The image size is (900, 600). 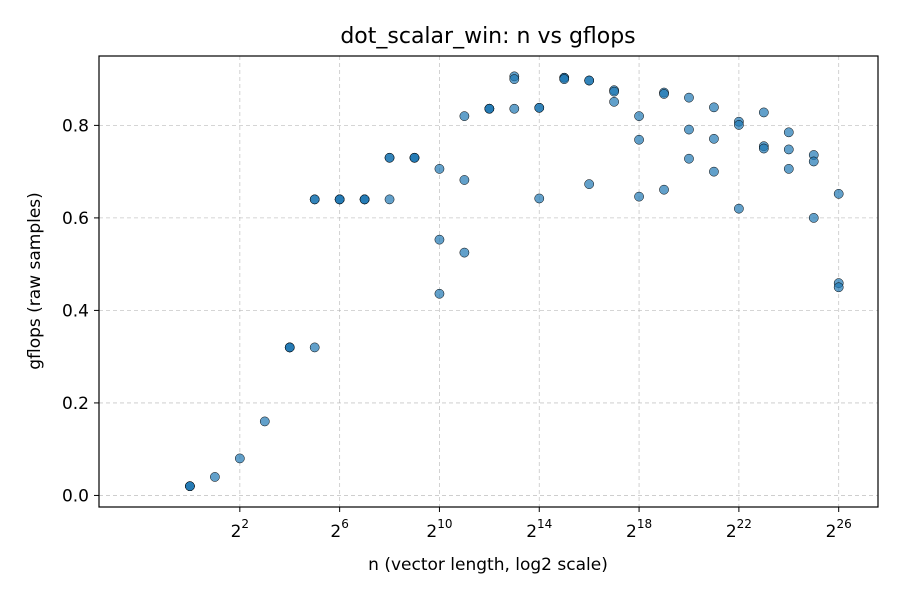 I want to click on x-tick-exponent: 14, so click(x=544, y=524).